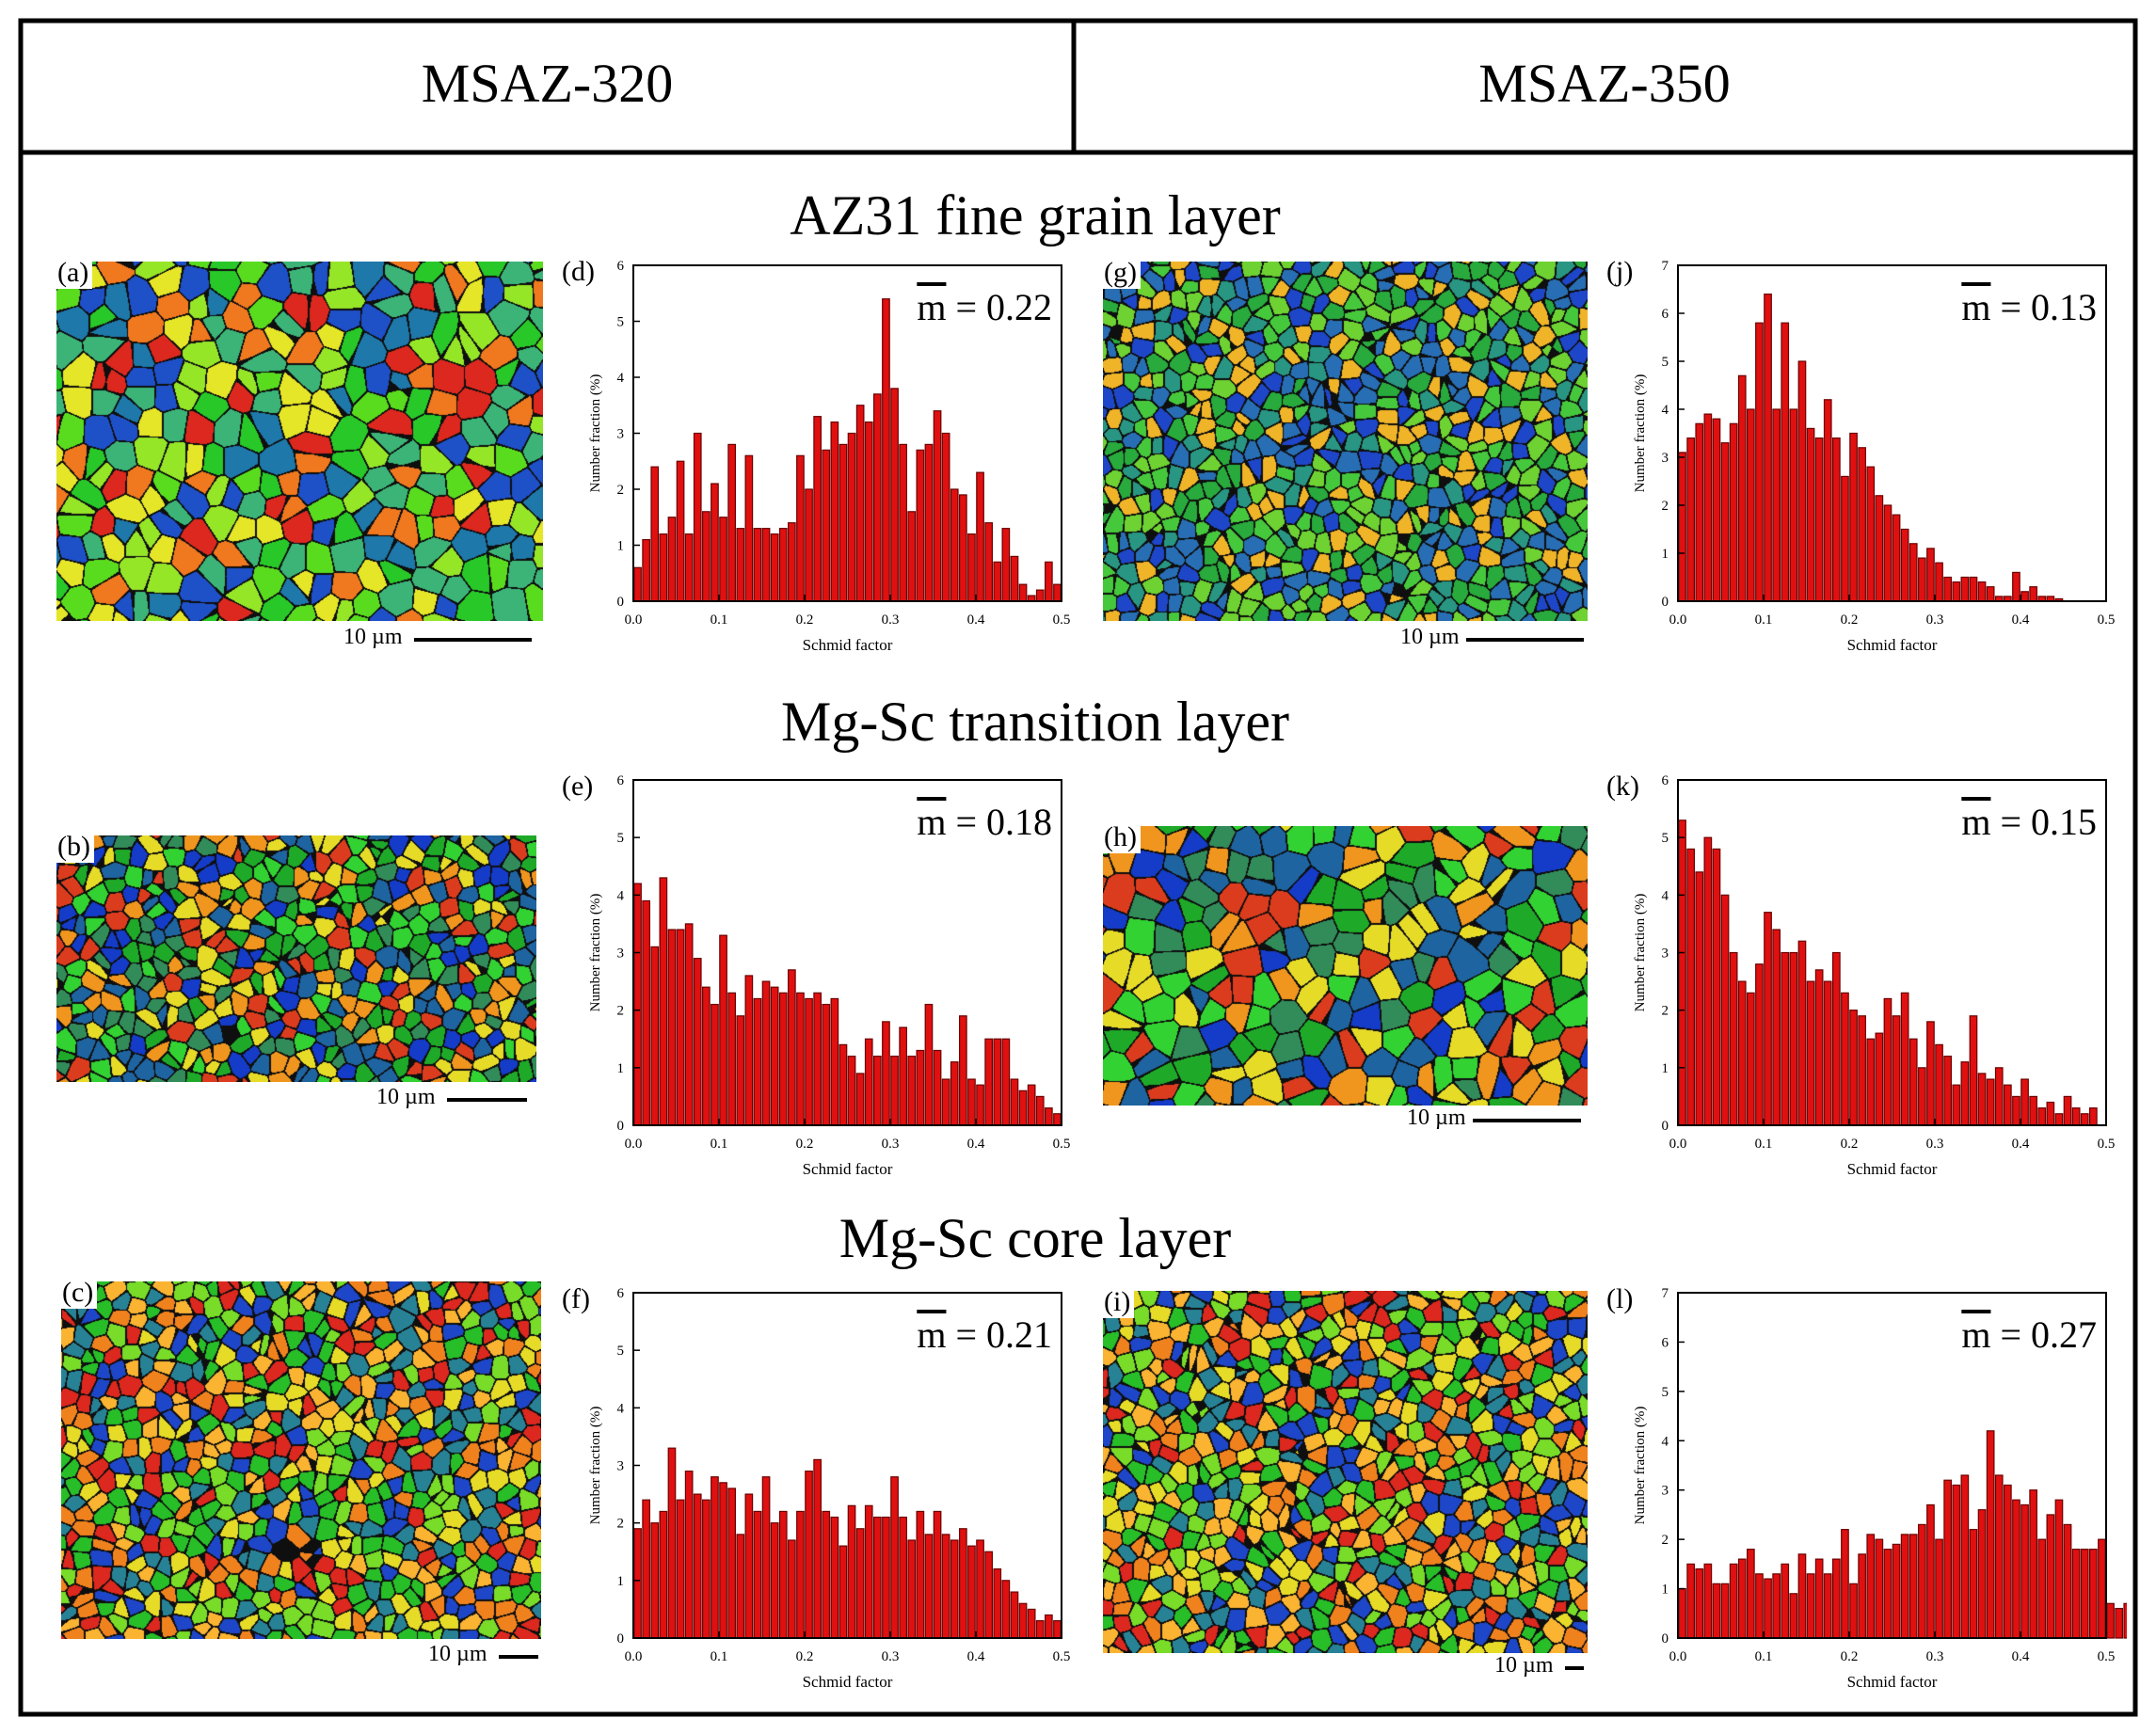  What do you see at coordinates (1935, 620) in the screenshot?
I see `x-tick-label: 0.3` at bounding box center [1935, 620].